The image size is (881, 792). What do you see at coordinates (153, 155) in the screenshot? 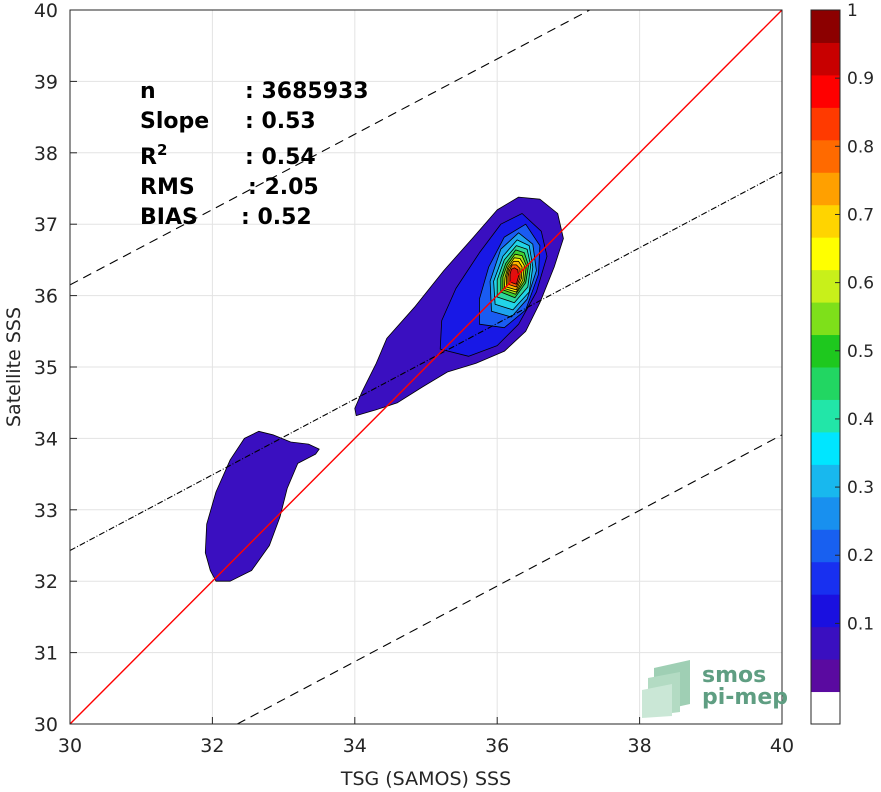
I see `stat-key-r: R2` at bounding box center [153, 155].